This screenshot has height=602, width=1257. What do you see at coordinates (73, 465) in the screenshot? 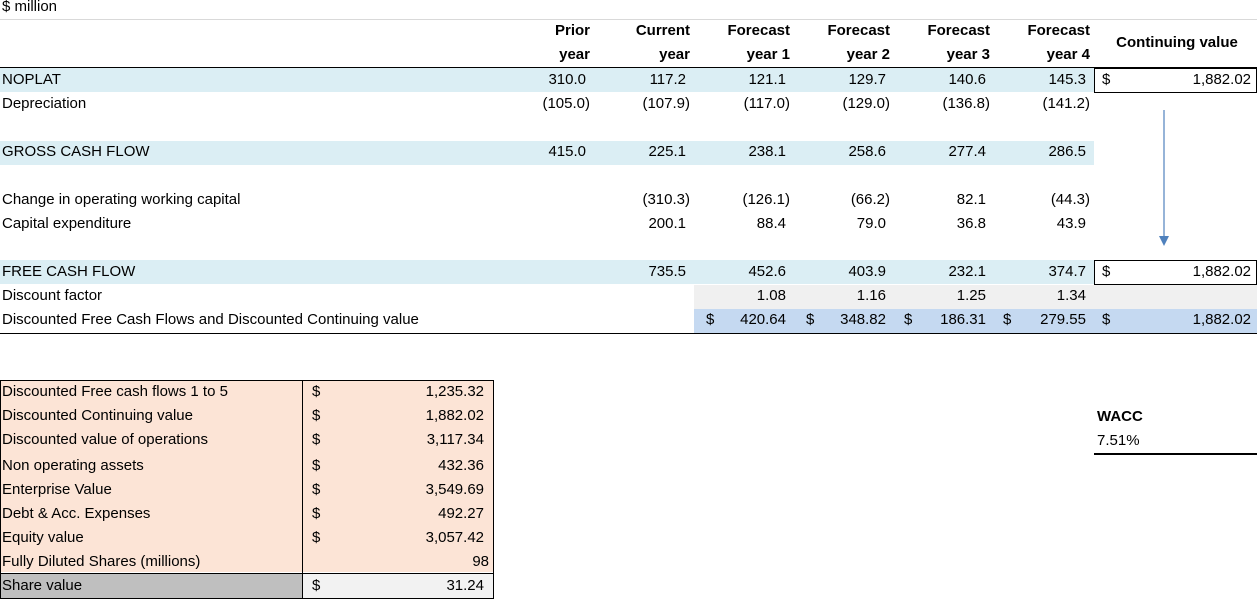
I see `summary-label: Non operating assets` at bounding box center [73, 465].